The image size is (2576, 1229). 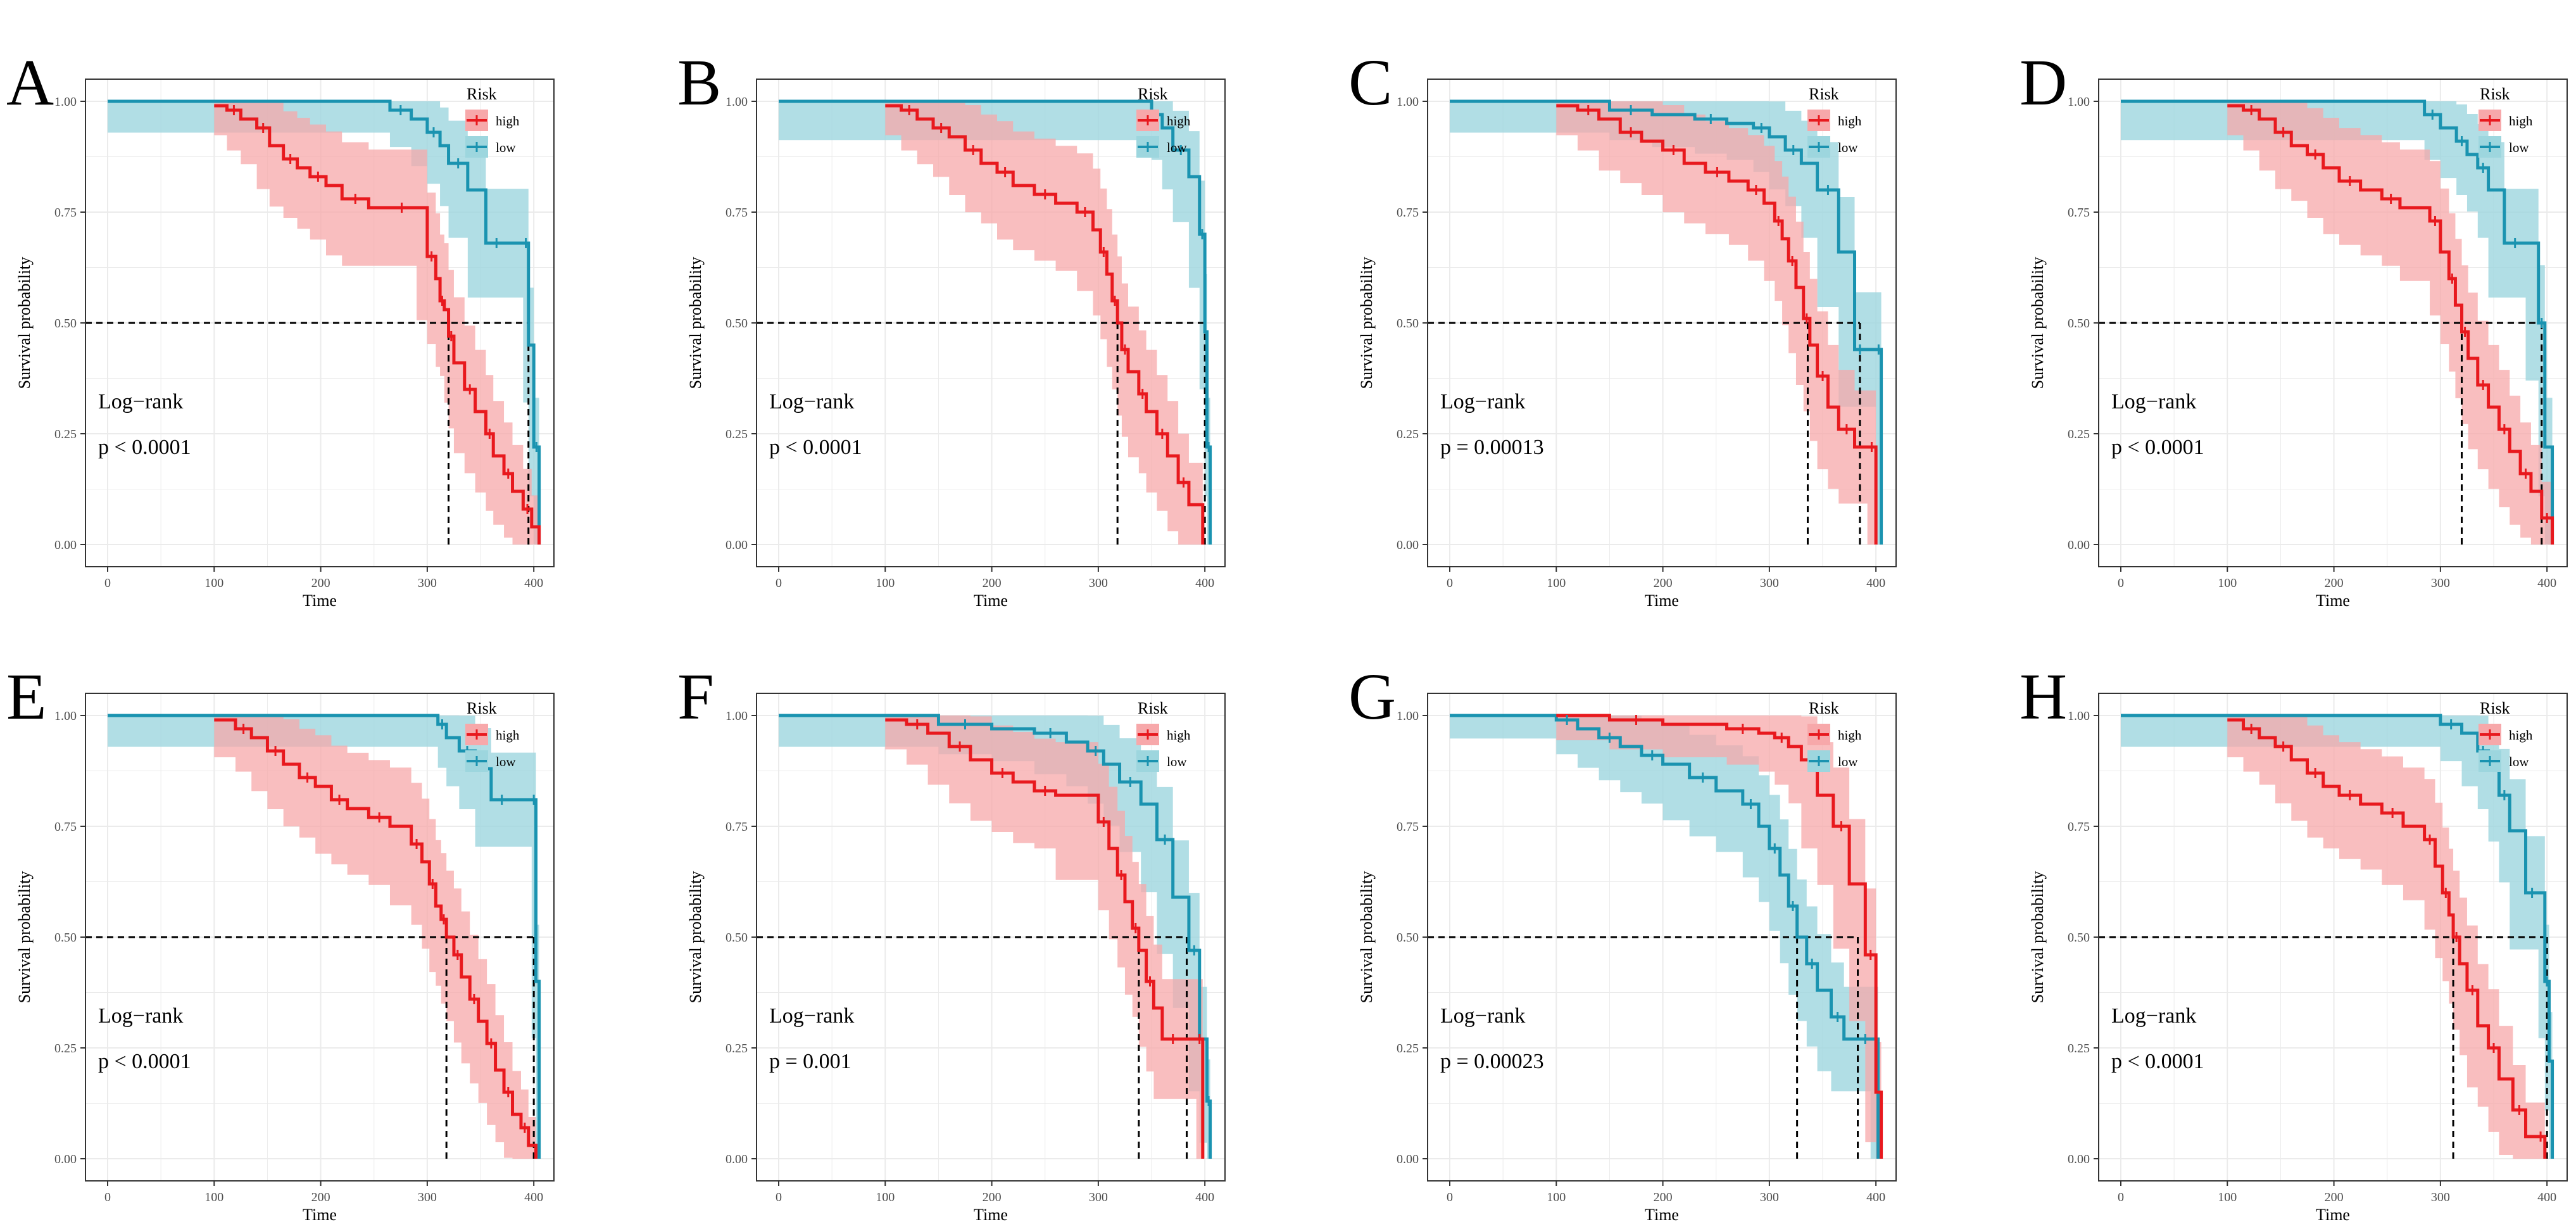 What do you see at coordinates (810, 1061) in the screenshot?
I see `p-value-label: p = 0.001` at bounding box center [810, 1061].